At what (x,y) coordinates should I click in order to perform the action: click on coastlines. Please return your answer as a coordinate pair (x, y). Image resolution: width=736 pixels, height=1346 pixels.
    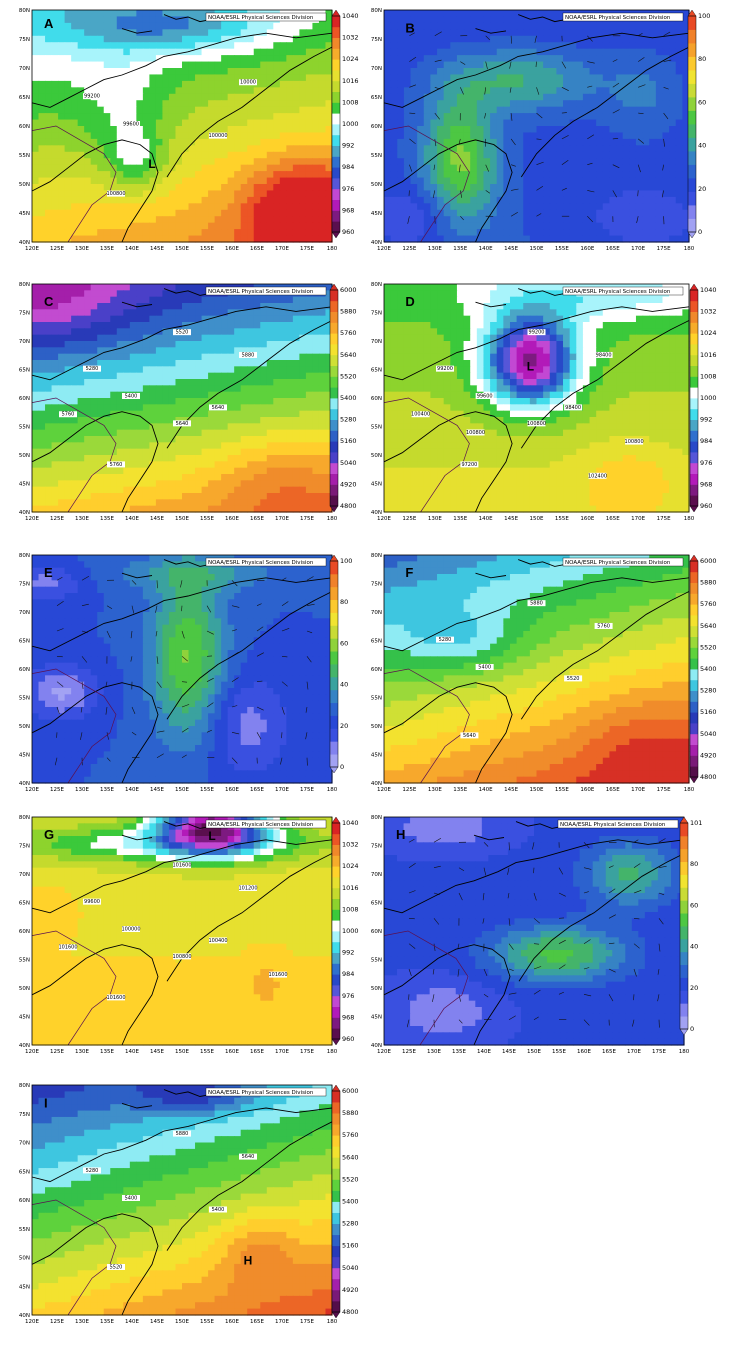
    Looking at the image, I should click on (182, 933).